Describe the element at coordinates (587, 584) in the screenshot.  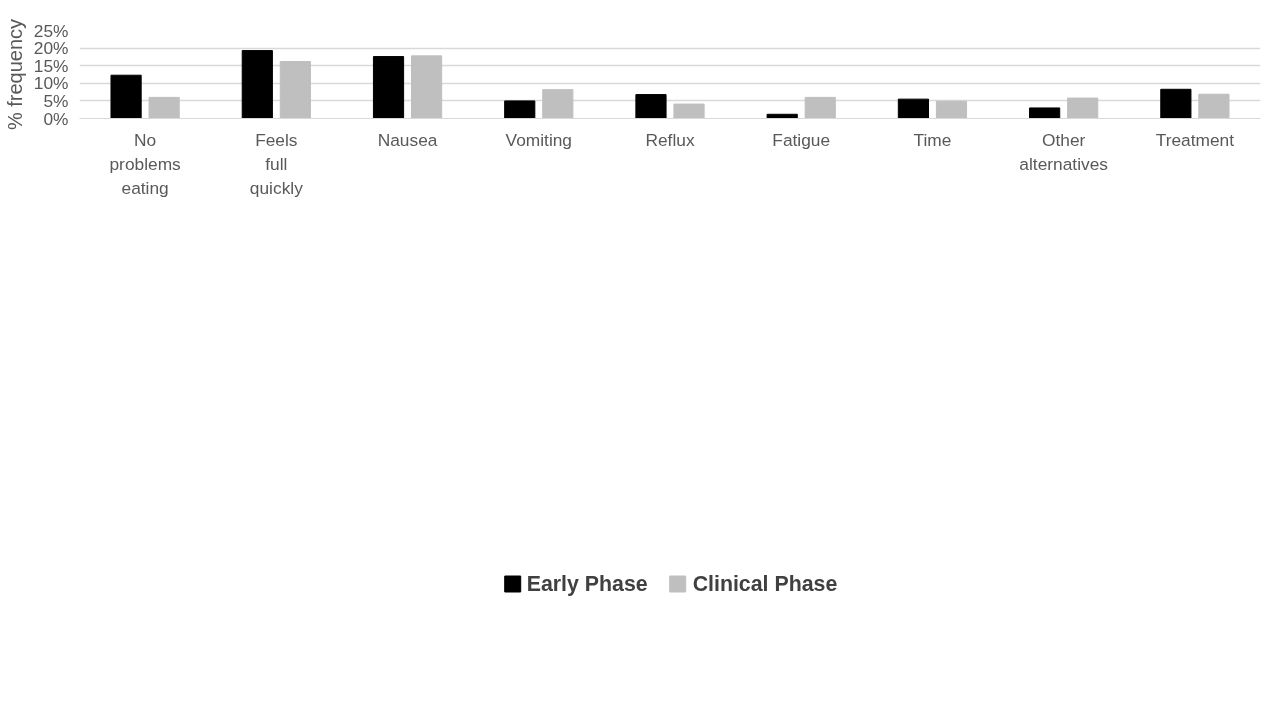
I see `legend-label: Early Phase` at that location.